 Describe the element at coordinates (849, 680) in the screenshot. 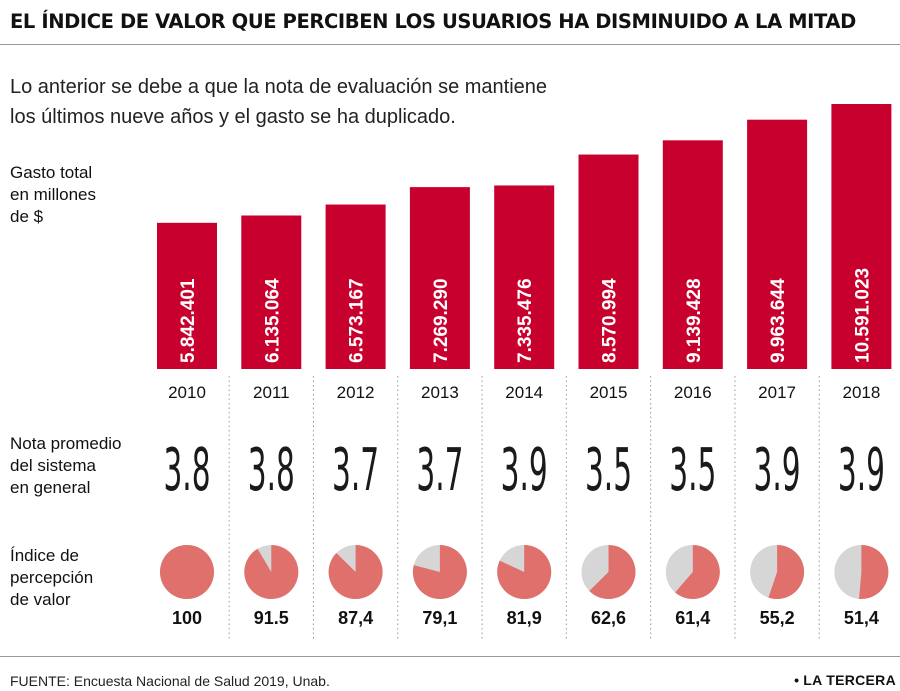

I see `brand-name: LA TERCERA` at that location.